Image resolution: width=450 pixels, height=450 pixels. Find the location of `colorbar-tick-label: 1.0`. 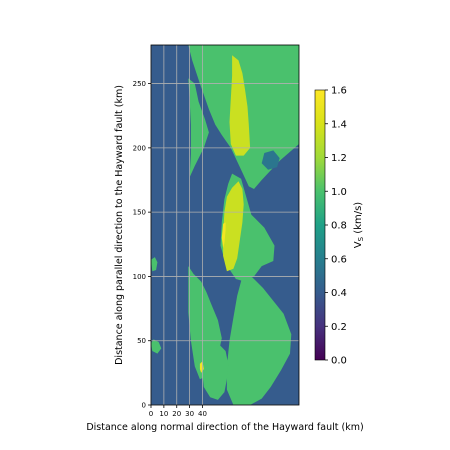

colorbar-tick-label: 1.0 is located at coordinates (339, 192).